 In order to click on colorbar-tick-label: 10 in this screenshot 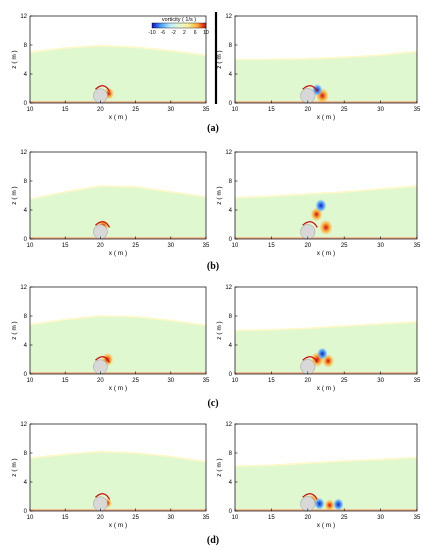, I will do `click(206, 33)`.